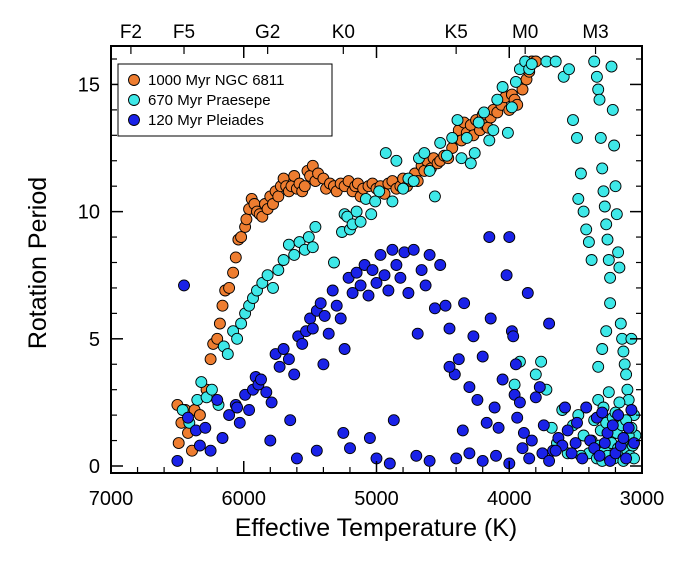 The height and width of the screenshot is (576, 684). What do you see at coordinates (509, 499) in the screenshot?
I see `x-tick-label: 4000` at bounding box center [509, 499].